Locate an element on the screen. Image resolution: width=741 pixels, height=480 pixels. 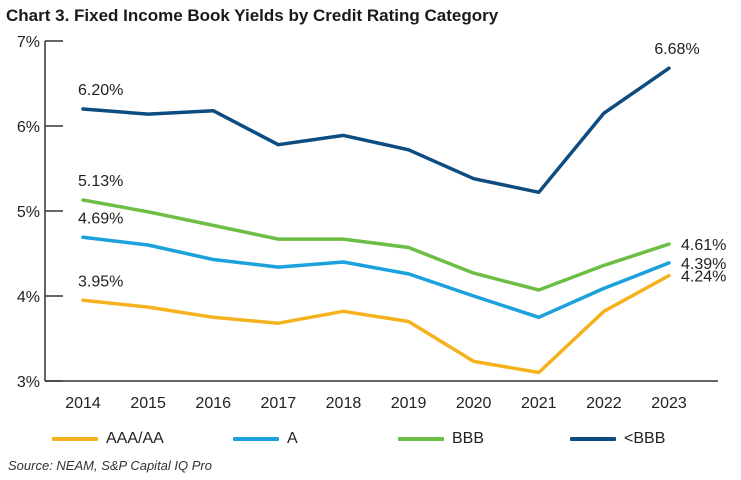
legend-label: <BBB is located at coordinates (645, 438).